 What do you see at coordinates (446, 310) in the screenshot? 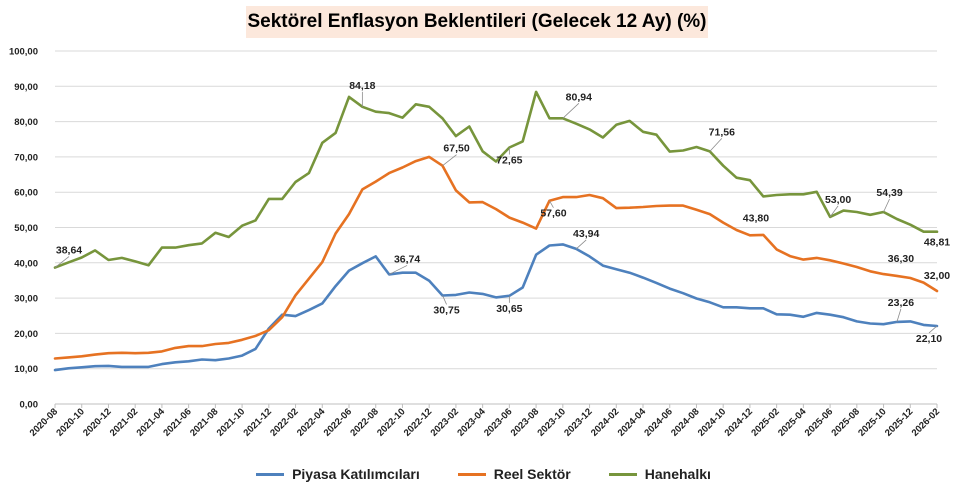
I see `data-label-0-29: 30,75` at bounding box center [446, 310].